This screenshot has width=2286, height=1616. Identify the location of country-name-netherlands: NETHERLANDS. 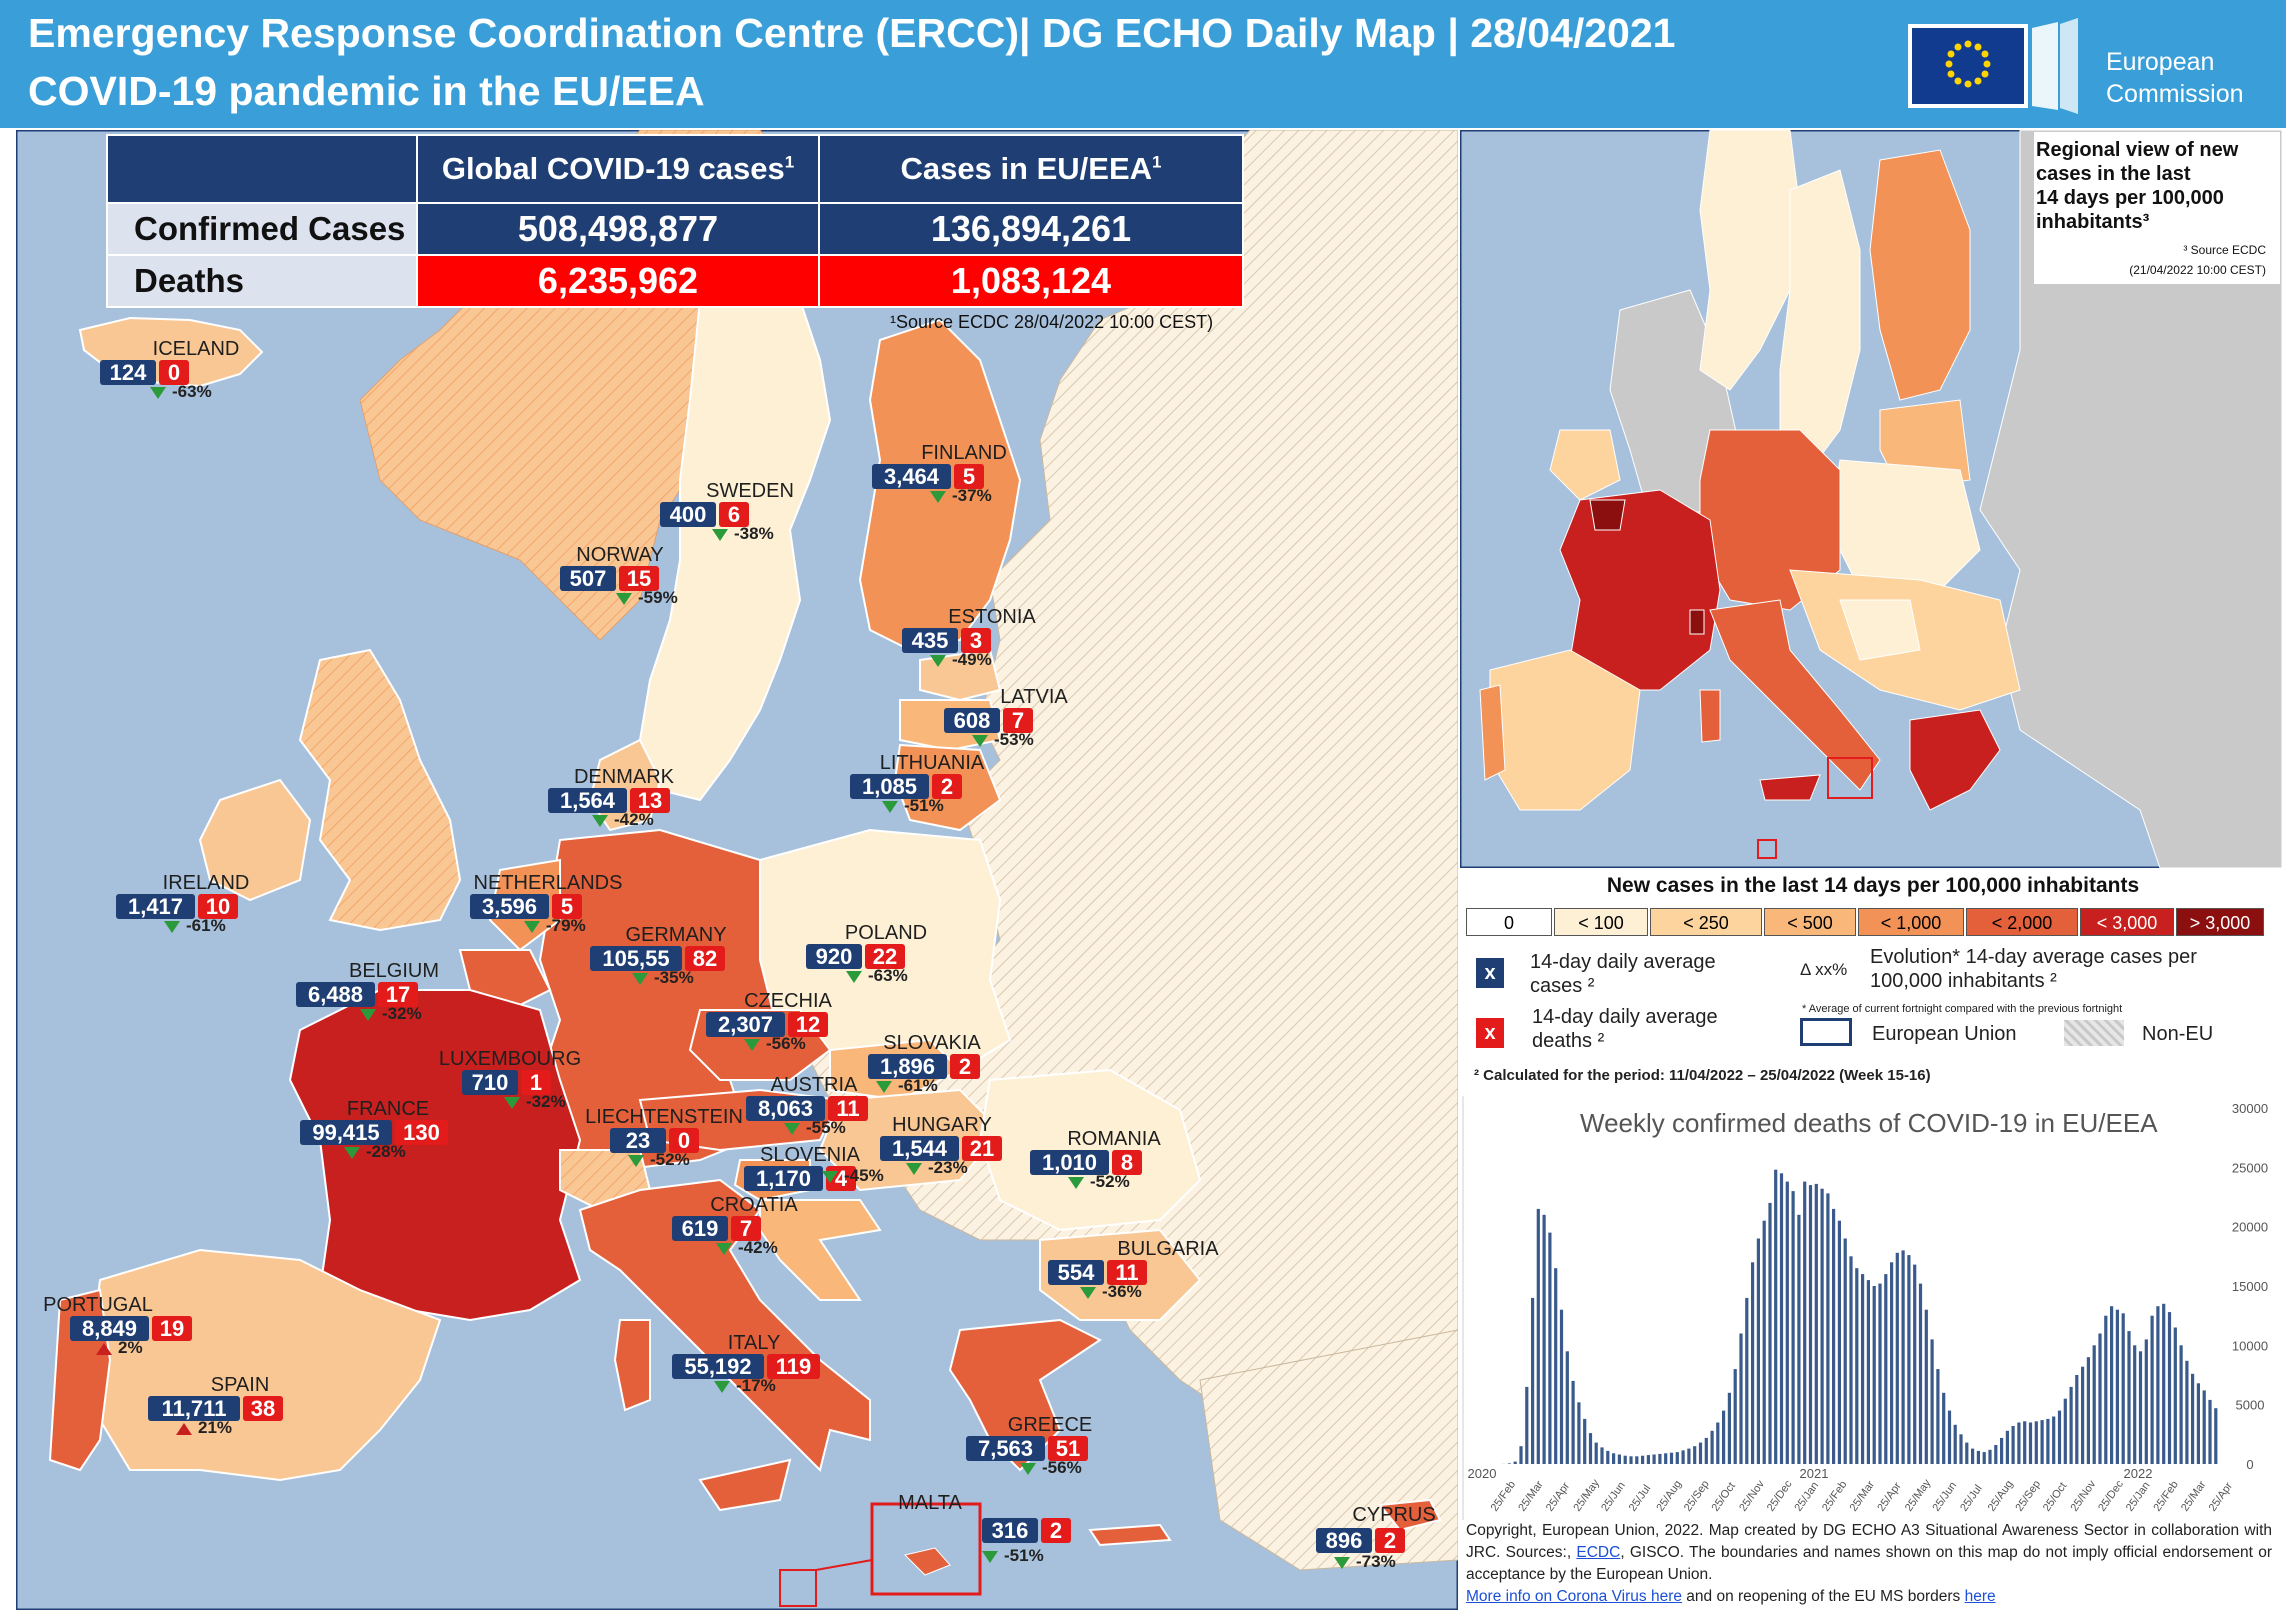
(548, 883).